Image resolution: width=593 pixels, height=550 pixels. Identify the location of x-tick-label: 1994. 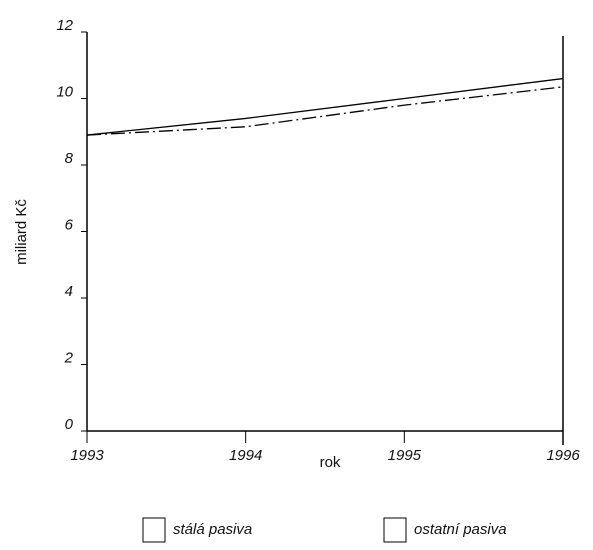
(245, 455).